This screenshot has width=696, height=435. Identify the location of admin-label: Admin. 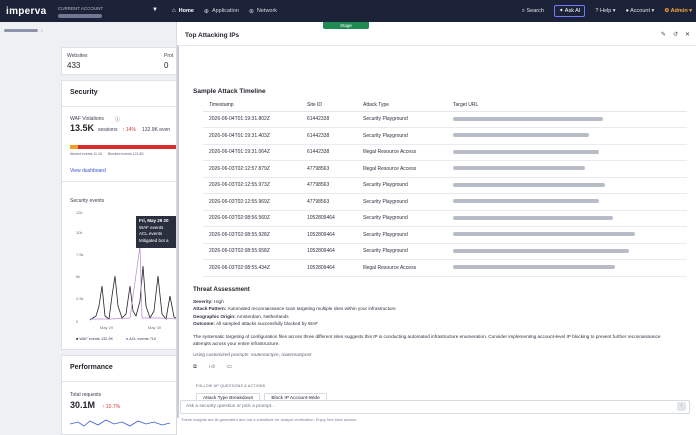
(679, 11).